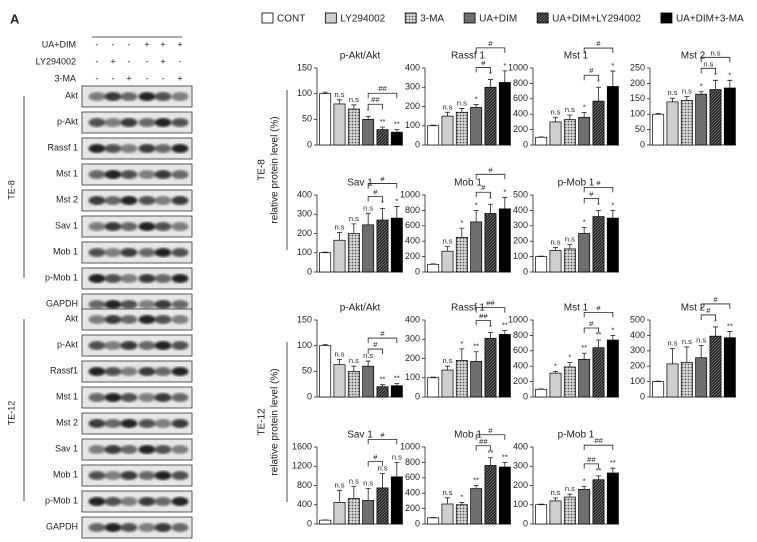 This screenshot has width=757, height=542. What do you see at coordinates (693, 56) in the screenshot?
I see `chart-title: Mst 2` at bounding box center [693, 56].